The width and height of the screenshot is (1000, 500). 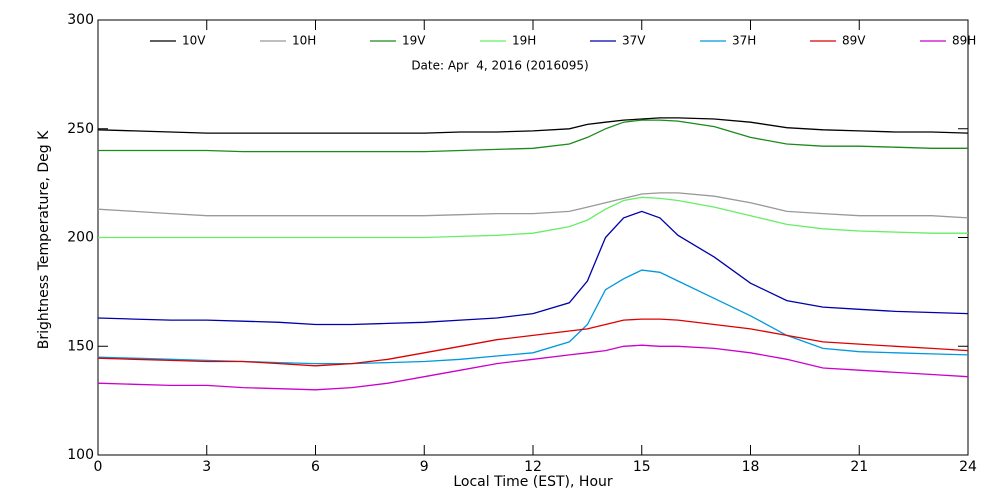 What do you see at coordinates (744, 41) in the screenshot?
I see `legend-label: 37H` at bounding box center [744, 41].